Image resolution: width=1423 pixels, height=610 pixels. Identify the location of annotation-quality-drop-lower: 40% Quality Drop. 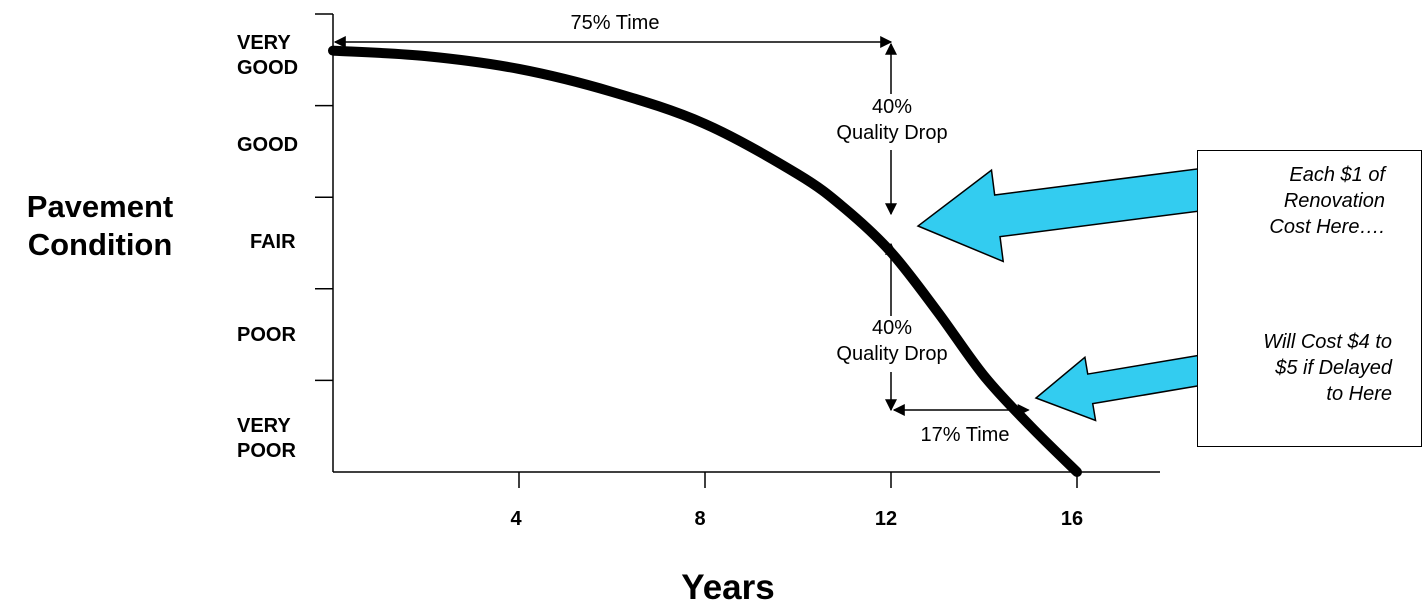
(892, 341).